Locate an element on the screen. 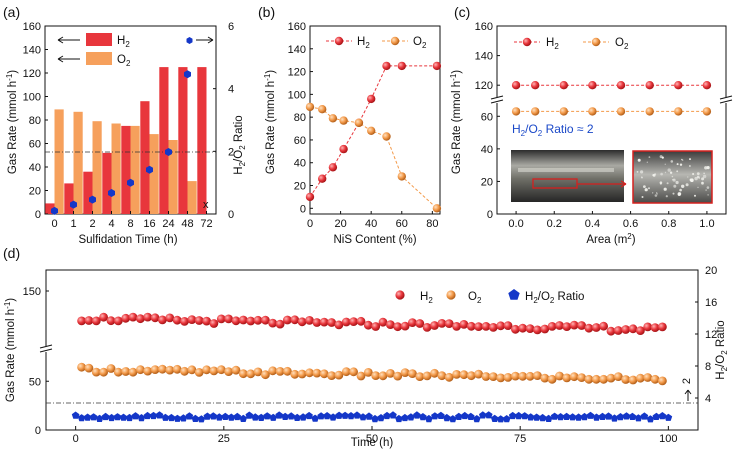  x-tick-label: 1.0 is located at coordinates (706, 224).